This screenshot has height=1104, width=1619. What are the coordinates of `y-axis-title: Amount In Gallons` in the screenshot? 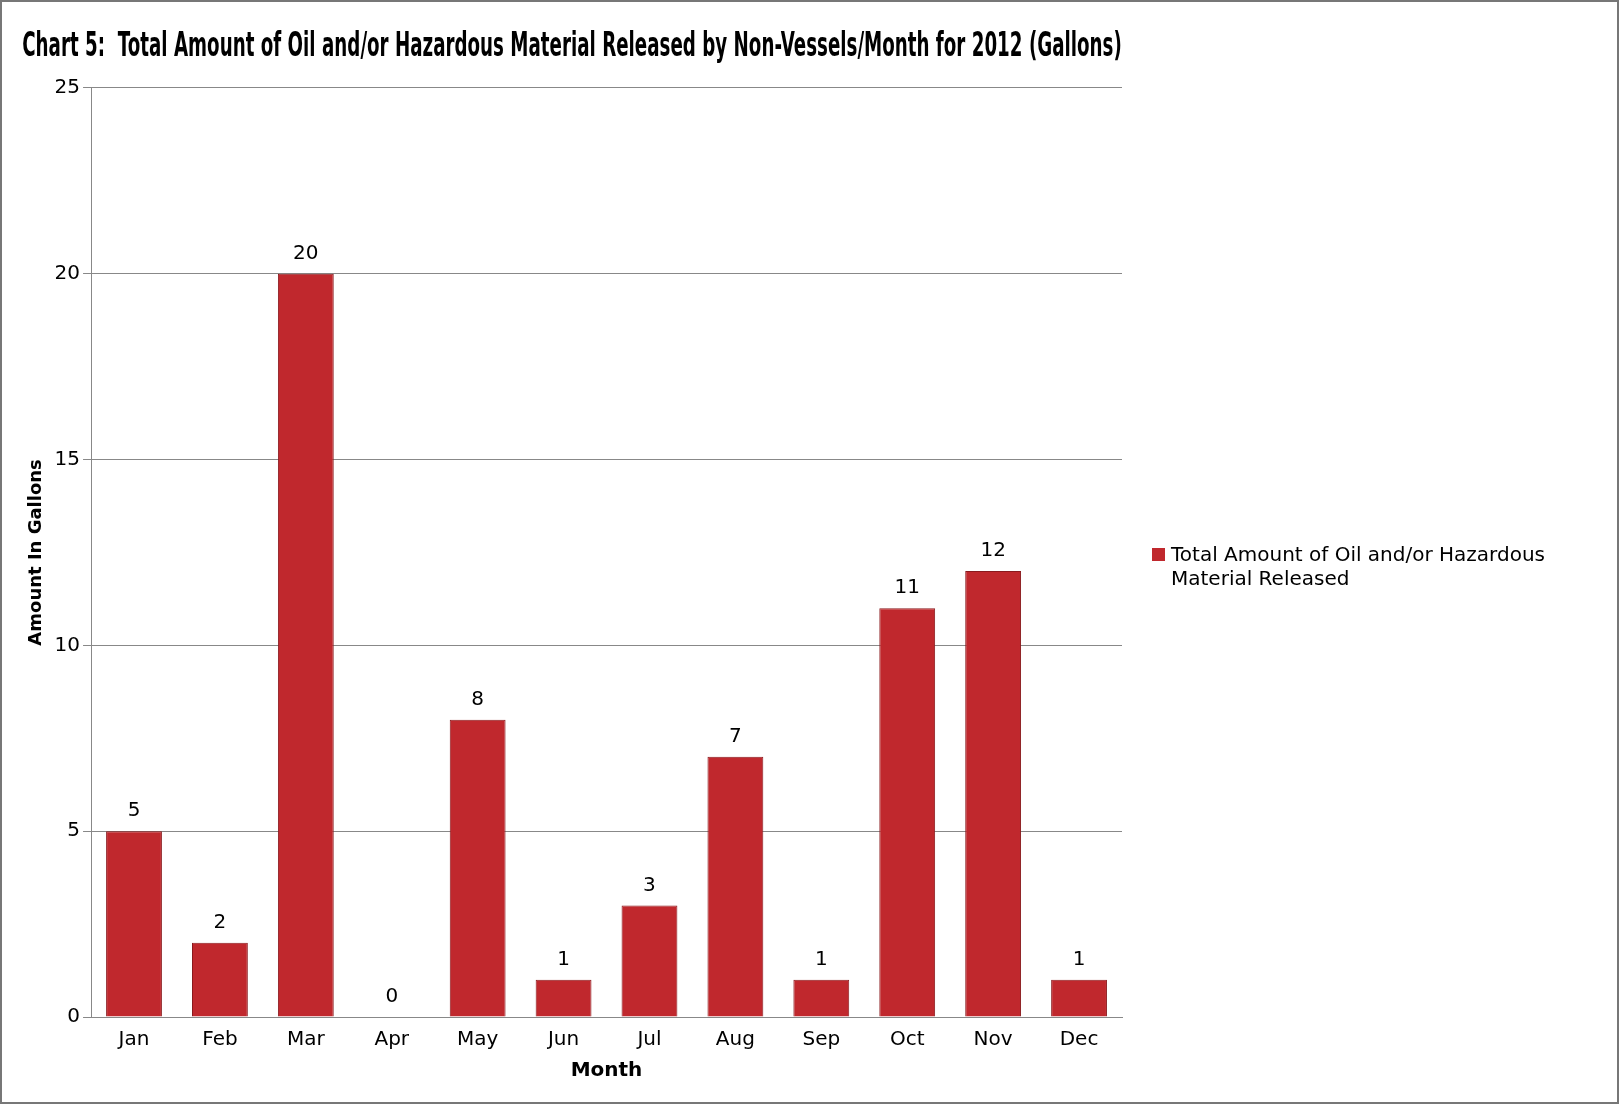 It's located at (35, 552).